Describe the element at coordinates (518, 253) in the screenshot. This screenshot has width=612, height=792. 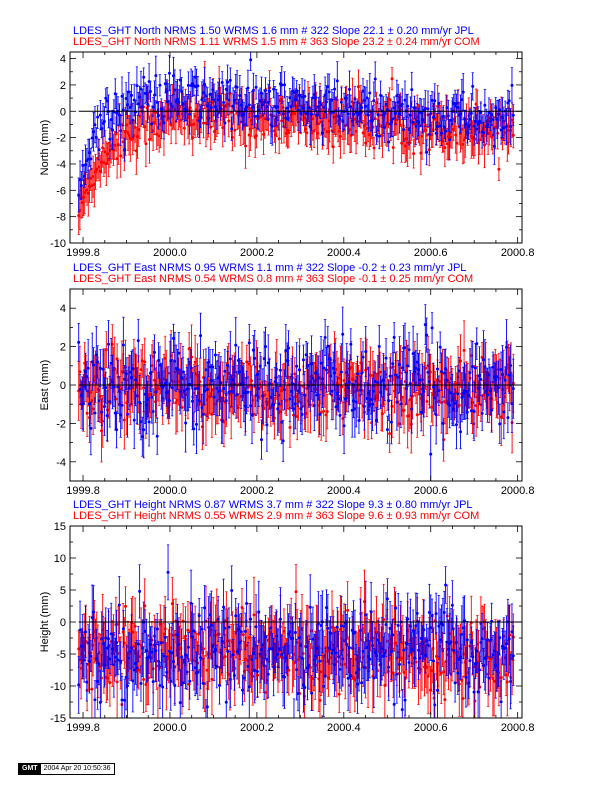
I see `x-tick-label: 2000.8` at that location.